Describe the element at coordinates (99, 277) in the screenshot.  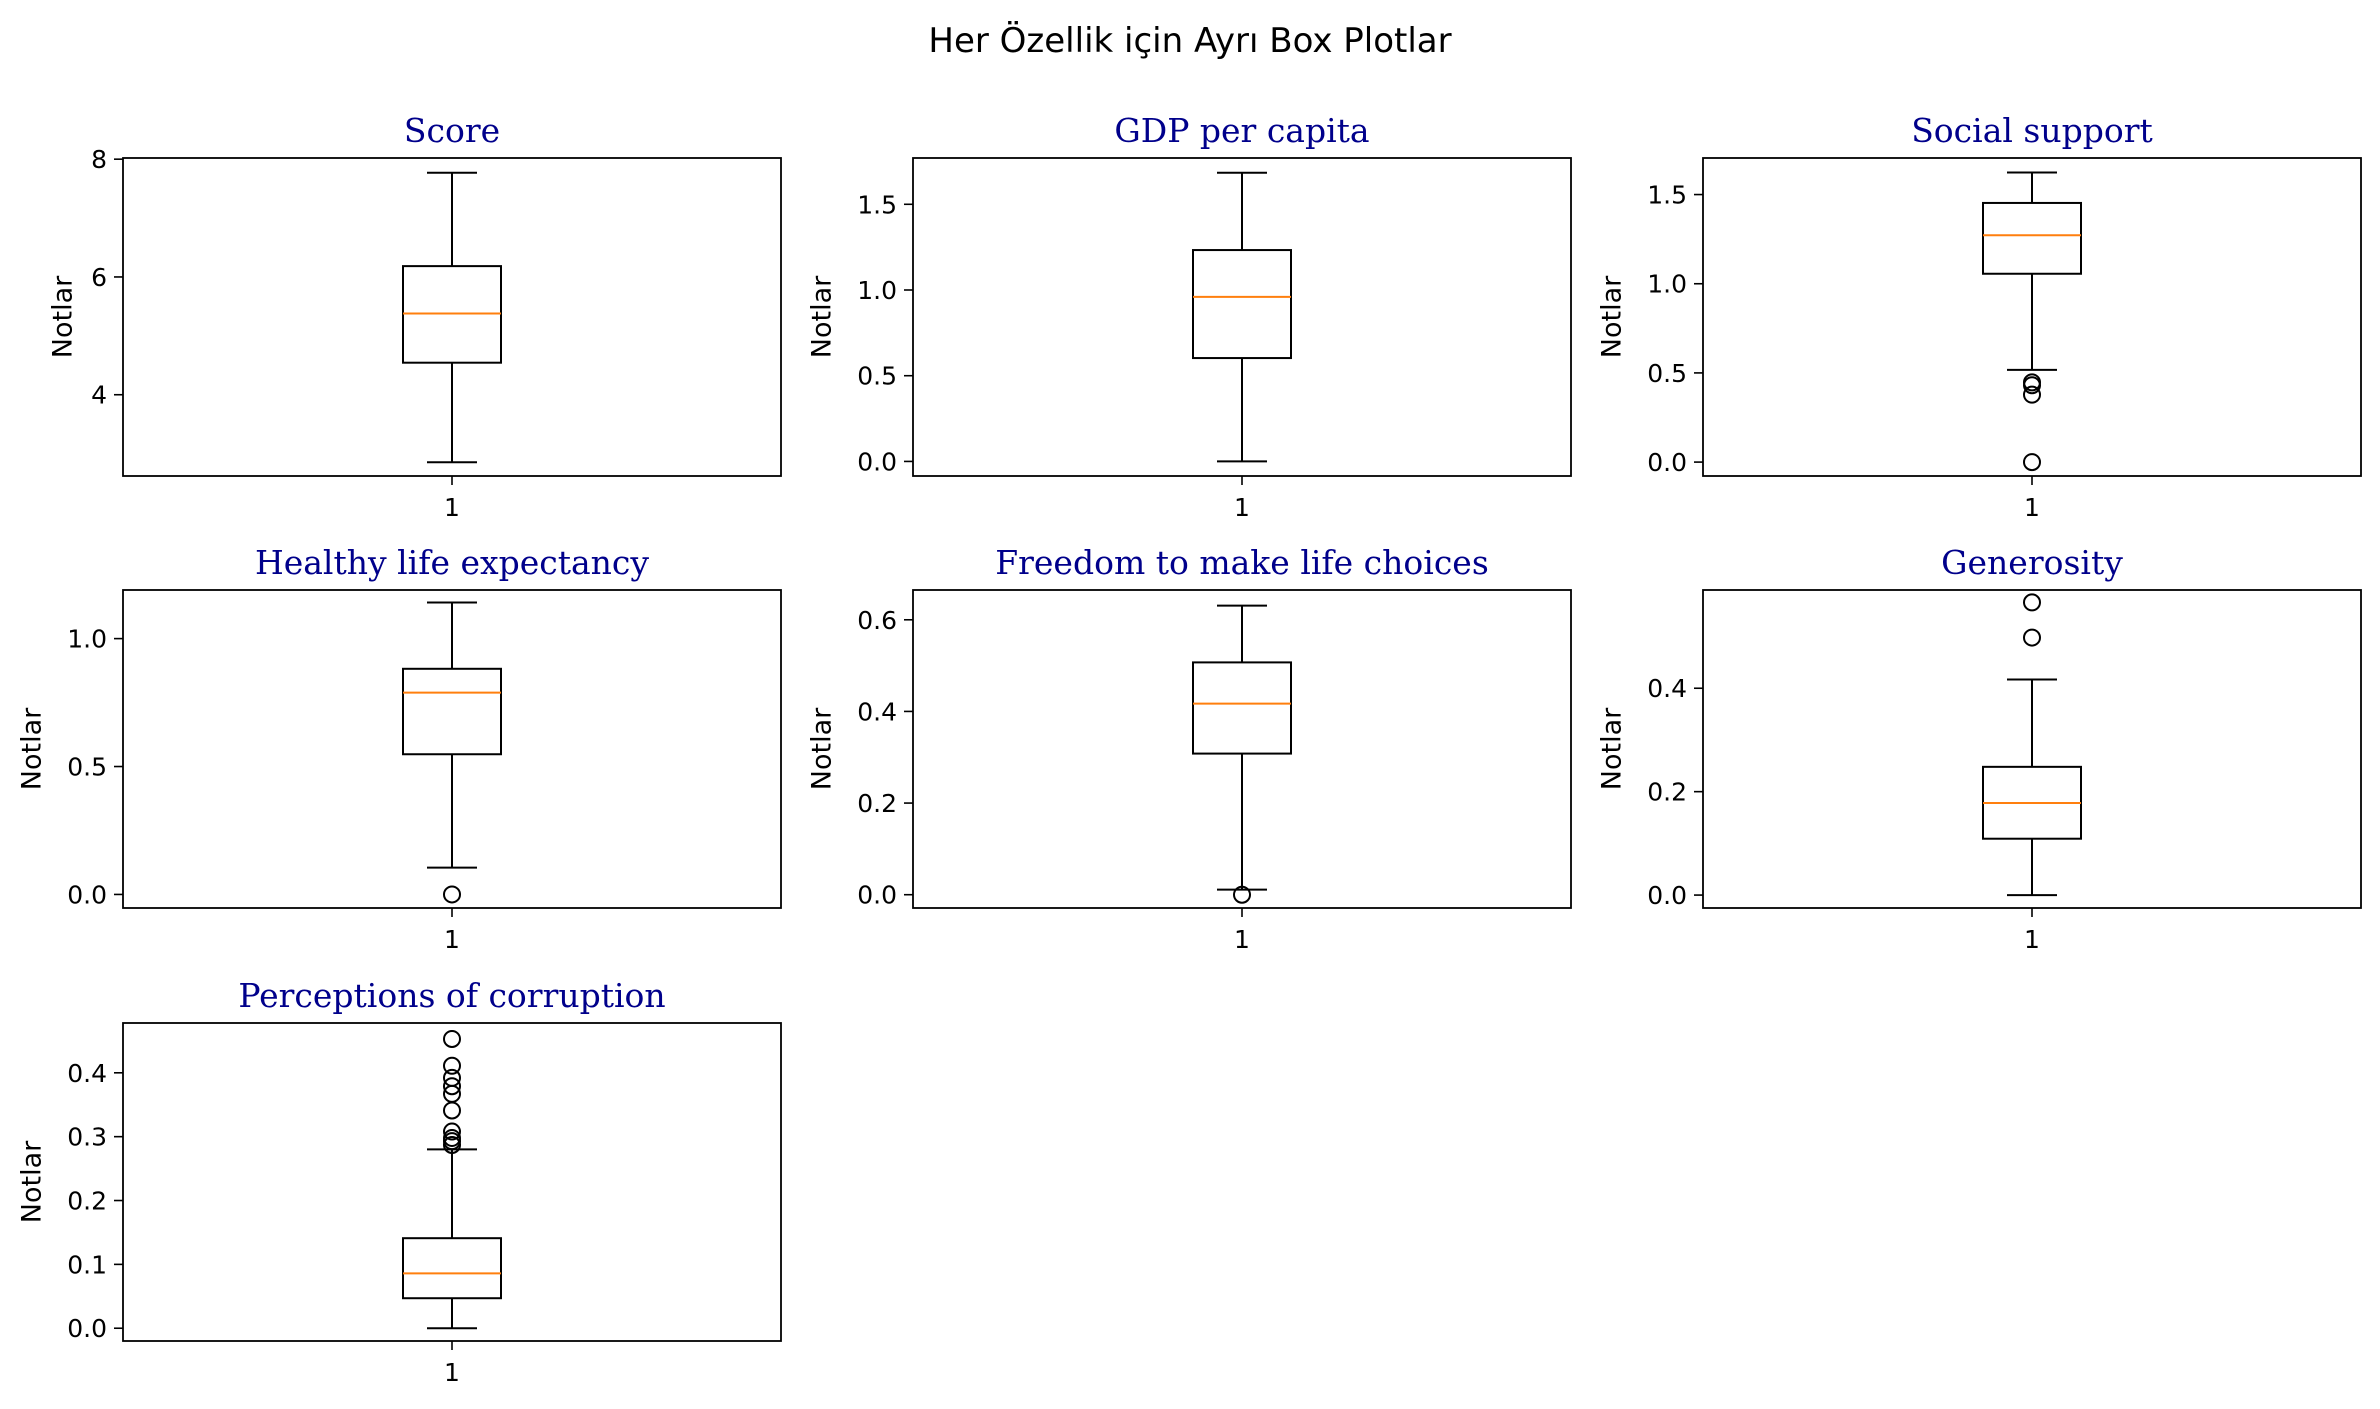
I see `y-tick-label: 6` at that location.